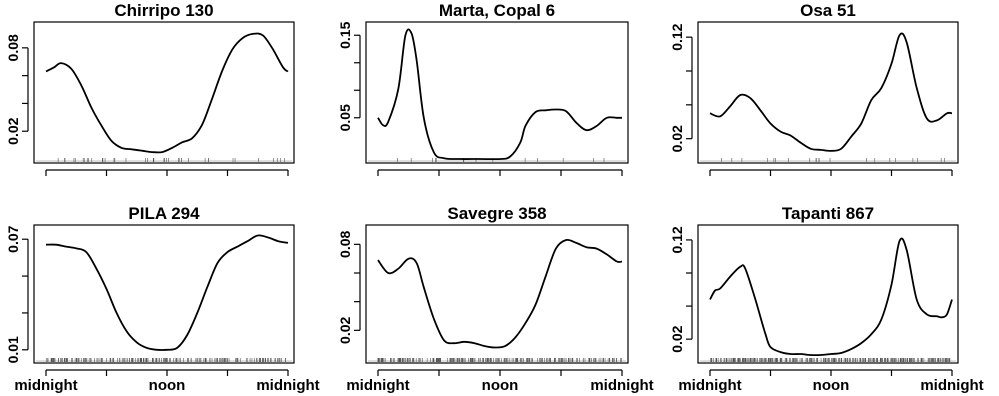 Image resolution: width=999 pixels, height=396 pixels. I want to click on panel-title: Marta, Copal 6, so click(497, 10).